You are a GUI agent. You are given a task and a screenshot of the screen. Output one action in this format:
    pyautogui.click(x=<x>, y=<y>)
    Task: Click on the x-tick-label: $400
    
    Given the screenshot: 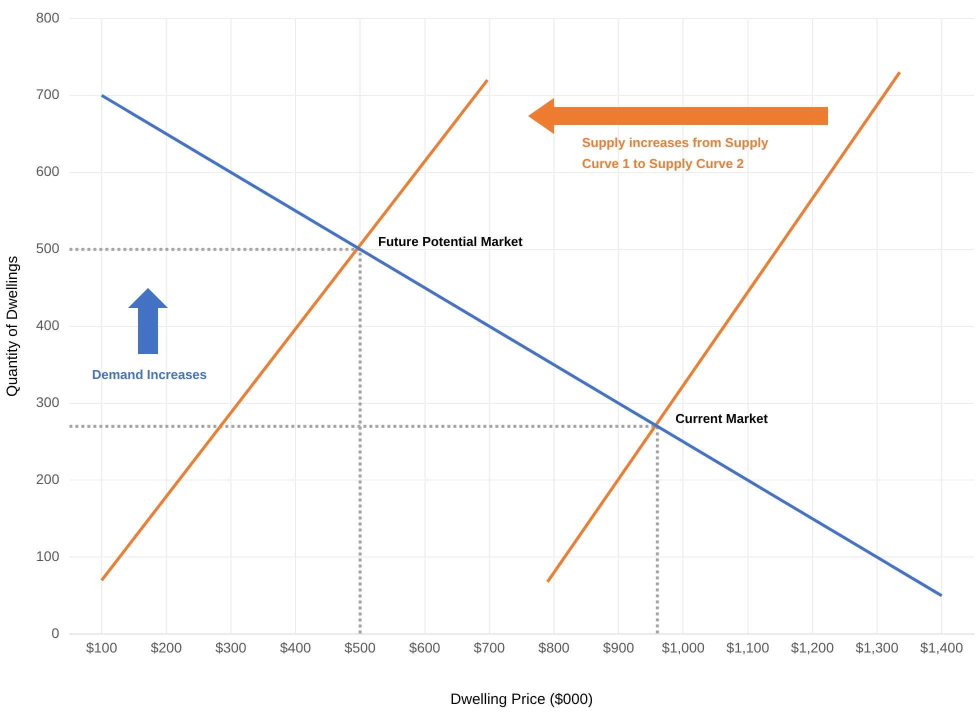 What is the action you would take?
    pyautogui.click(x=296, y=647)
    